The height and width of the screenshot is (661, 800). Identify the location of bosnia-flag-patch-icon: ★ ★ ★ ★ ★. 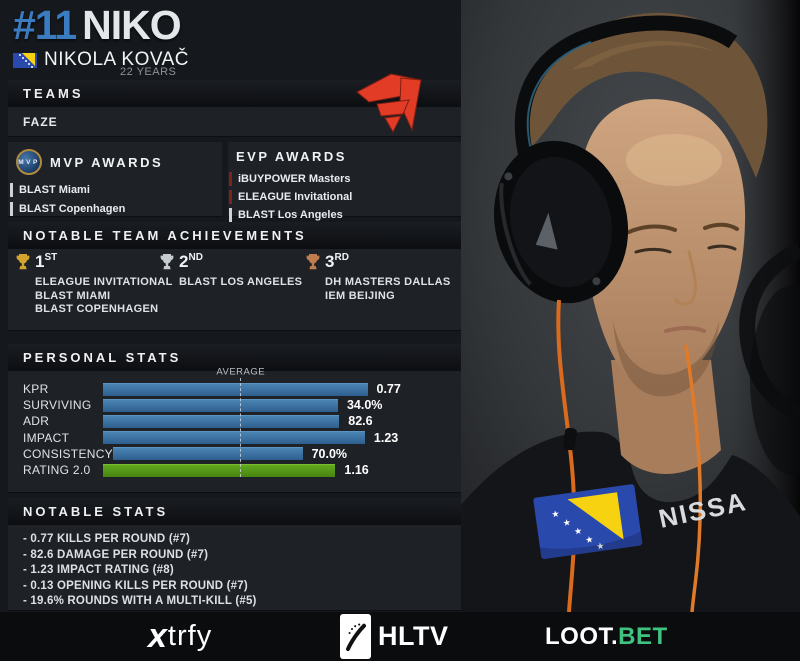
(588, 522).